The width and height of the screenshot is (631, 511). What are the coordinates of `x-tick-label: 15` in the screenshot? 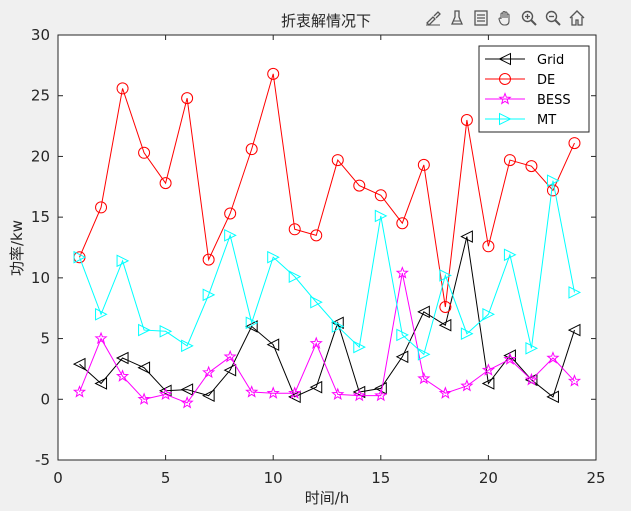 It's located at (380, 478).